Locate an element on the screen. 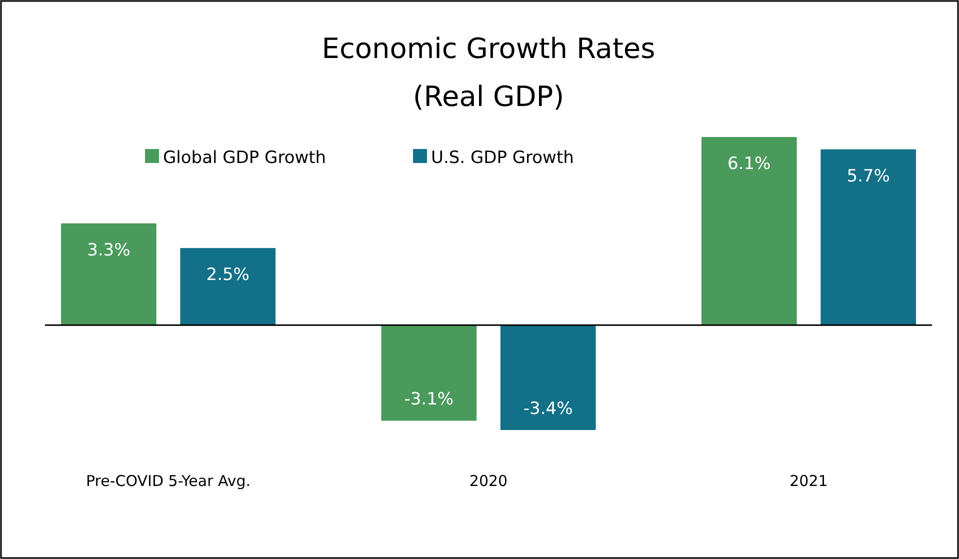  chart-title: Economic Growth Rates is located at coordinates (489, 48).